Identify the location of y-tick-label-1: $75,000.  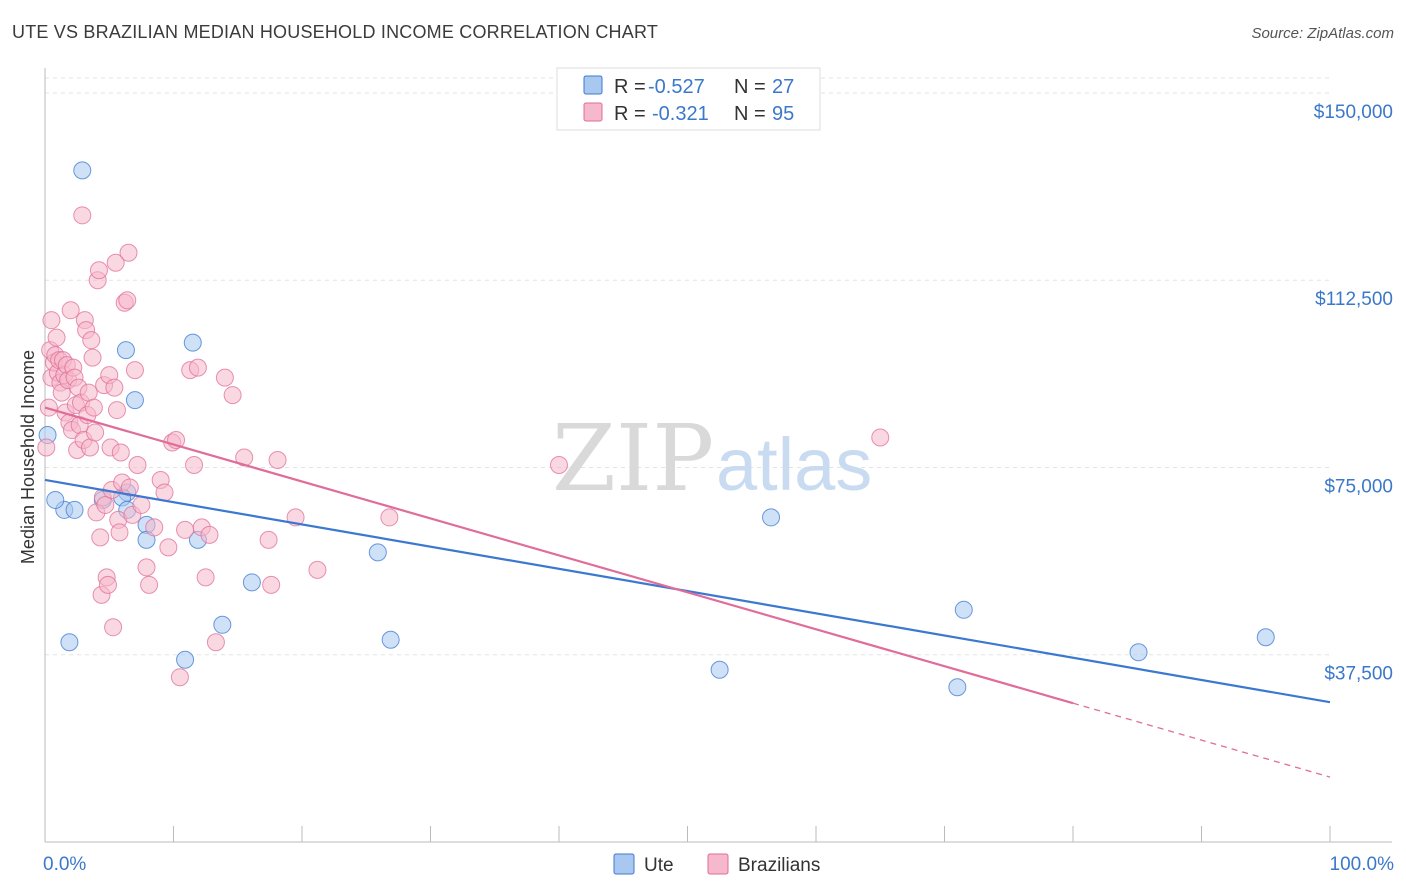
(1358, 486).